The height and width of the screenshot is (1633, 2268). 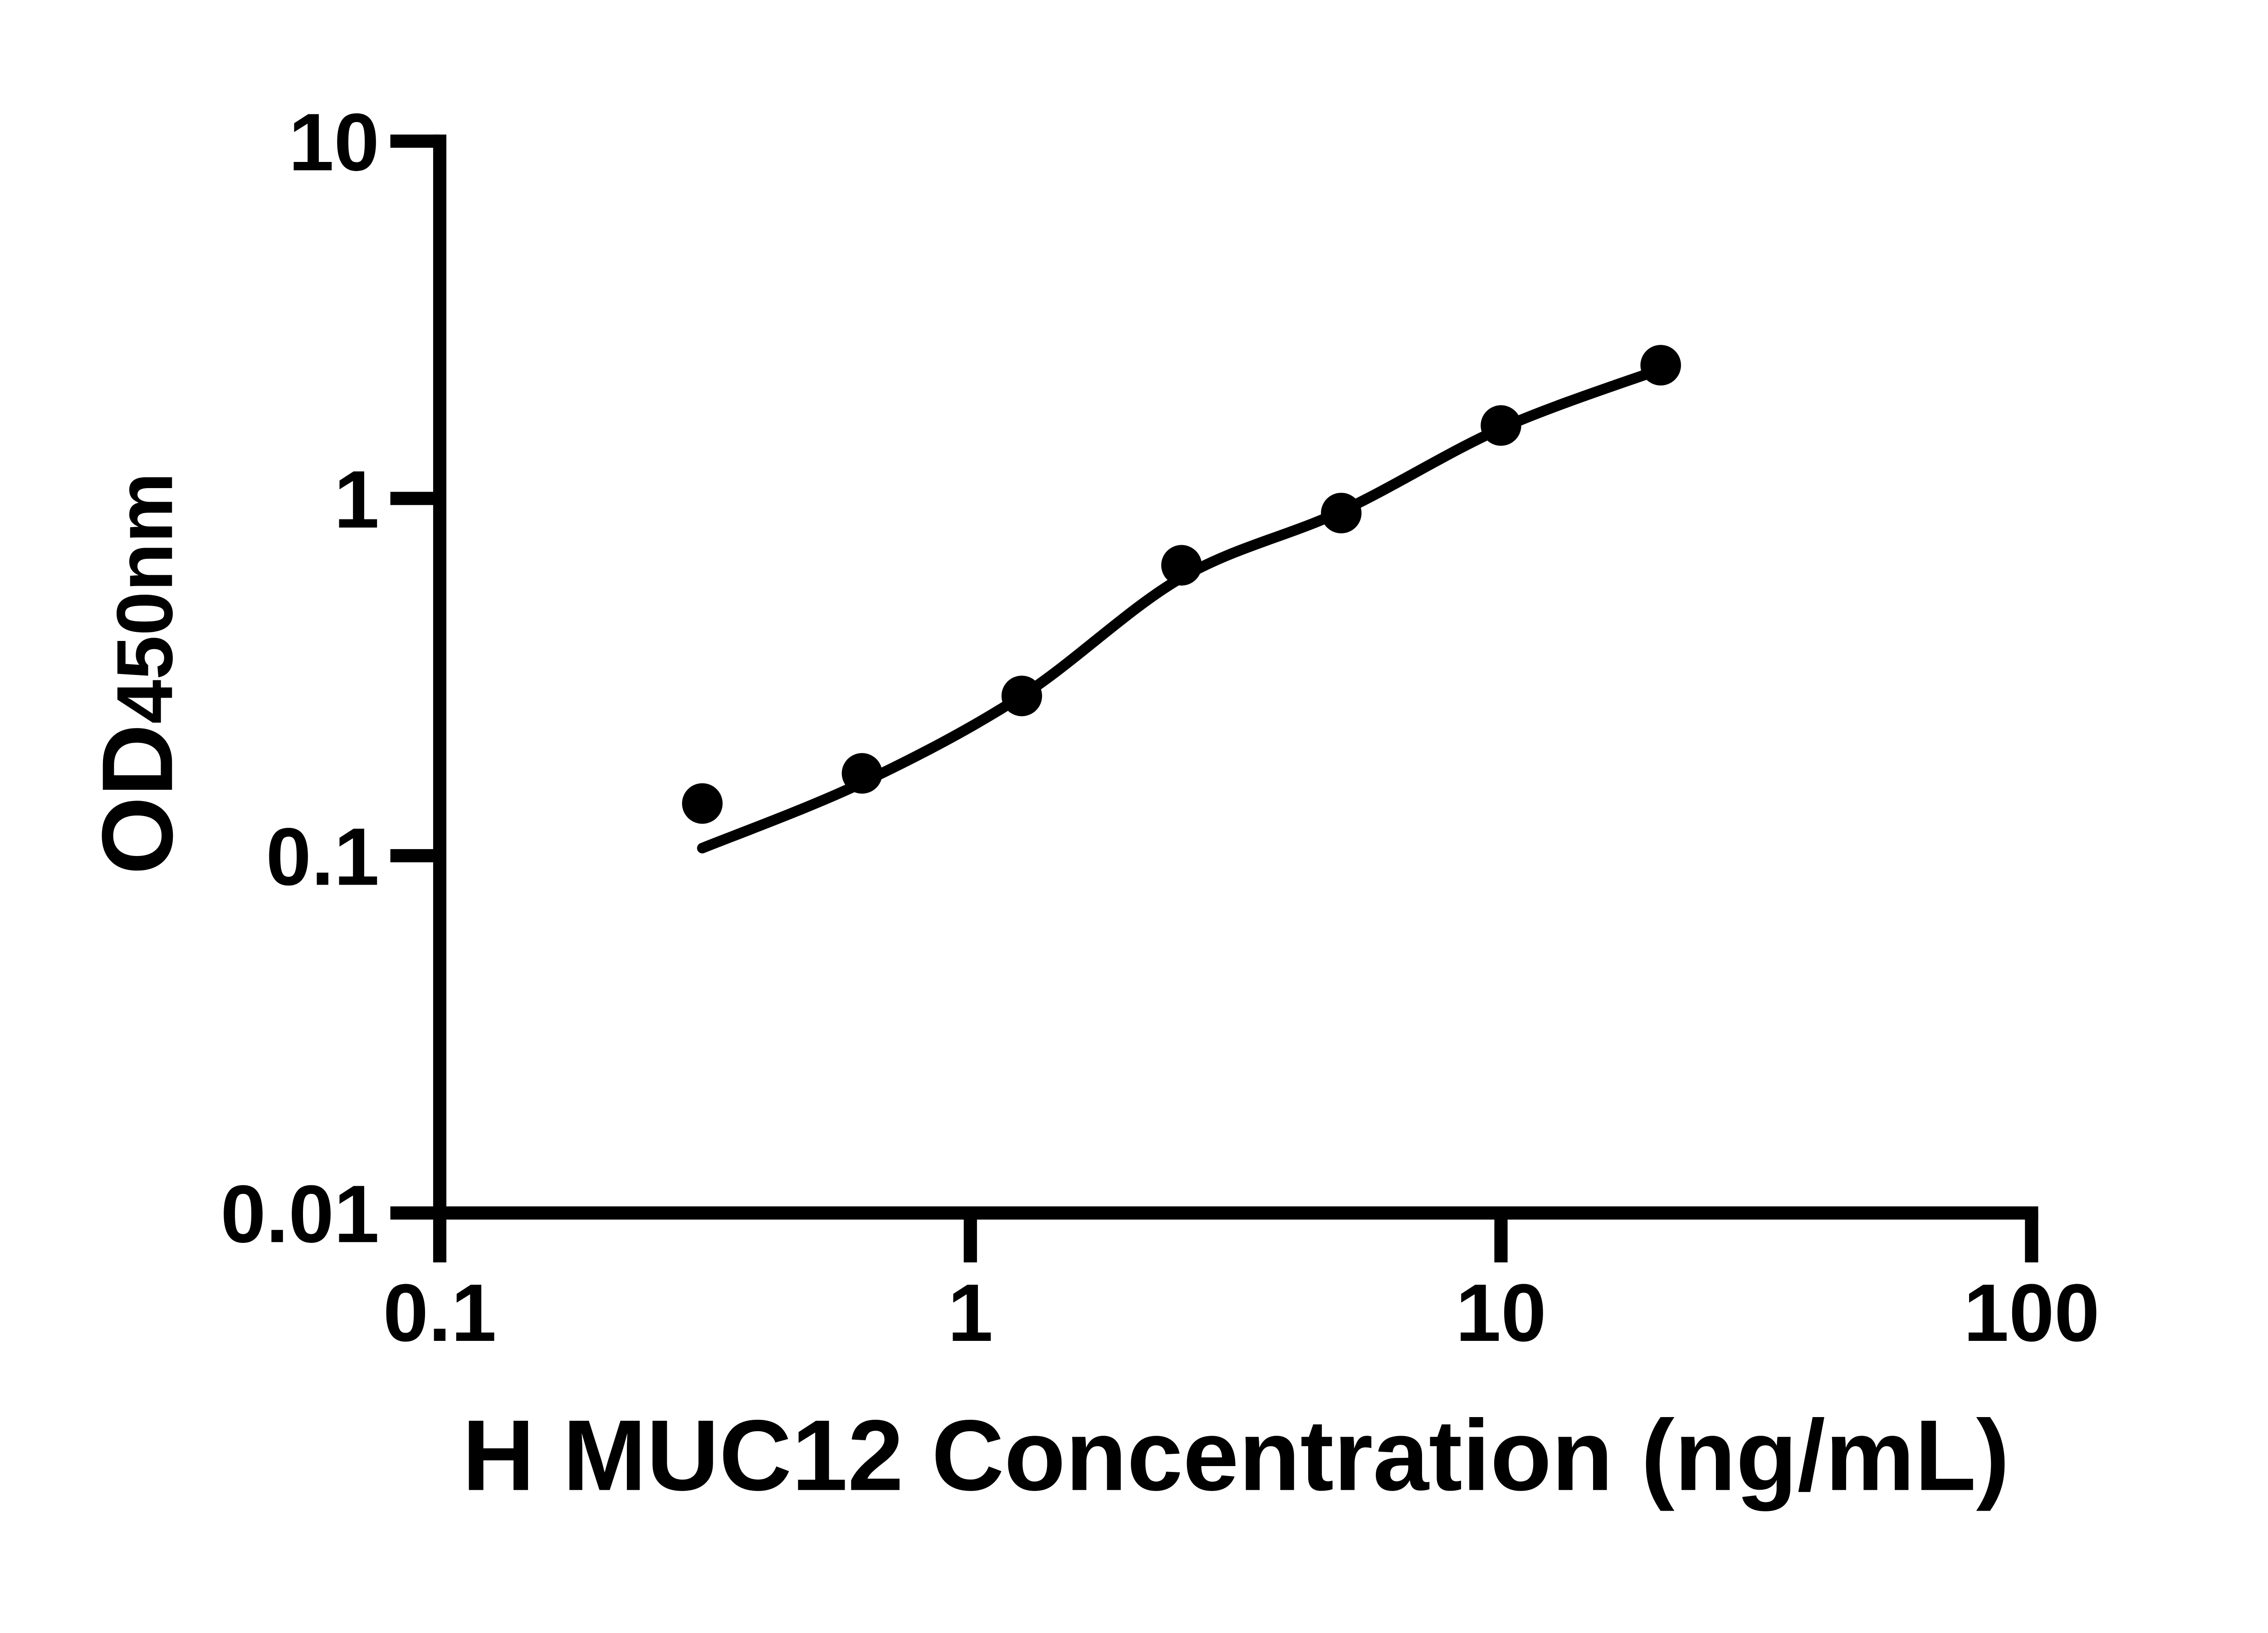 What do you see at coordinates (357, 500) in the screenshot?
I see `y-tick-label: 1` at bounding box center [357, 500].